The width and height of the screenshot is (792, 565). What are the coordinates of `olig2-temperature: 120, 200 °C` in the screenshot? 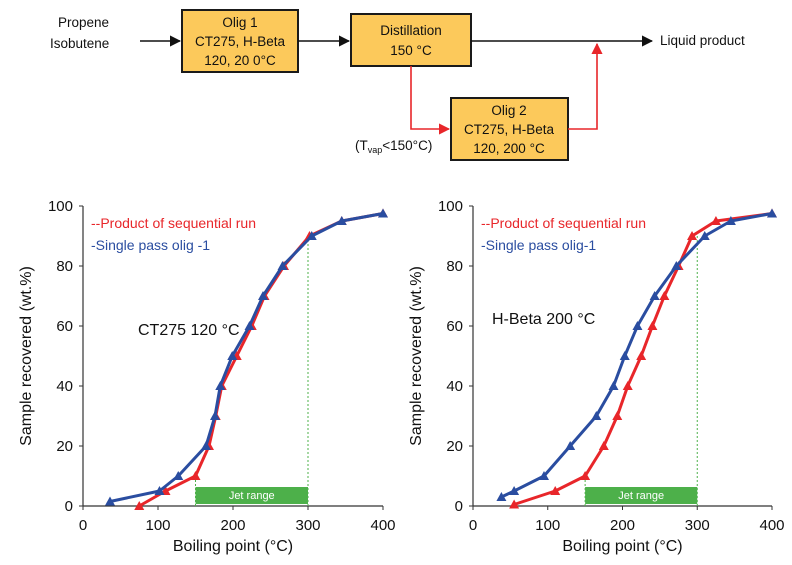 It's located at (509, 148).